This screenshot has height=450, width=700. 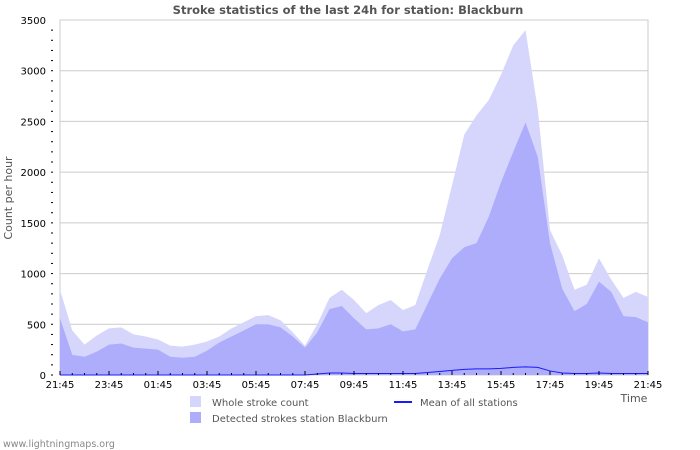 What do you see at coordinates (634, 398) in the screenshot?
I see `x-axis-label: Time` at bounding box center [634, 398].